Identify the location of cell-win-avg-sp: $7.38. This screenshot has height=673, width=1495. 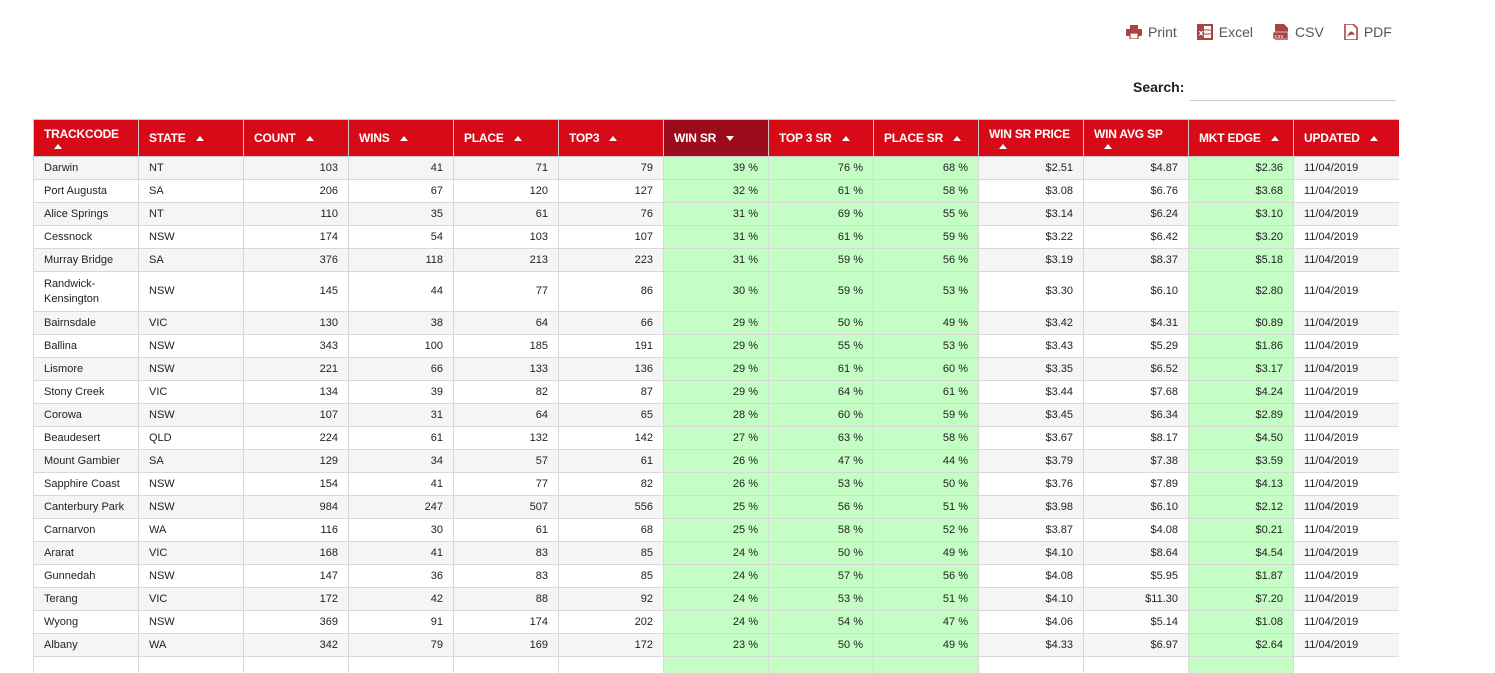
(1136, 461).